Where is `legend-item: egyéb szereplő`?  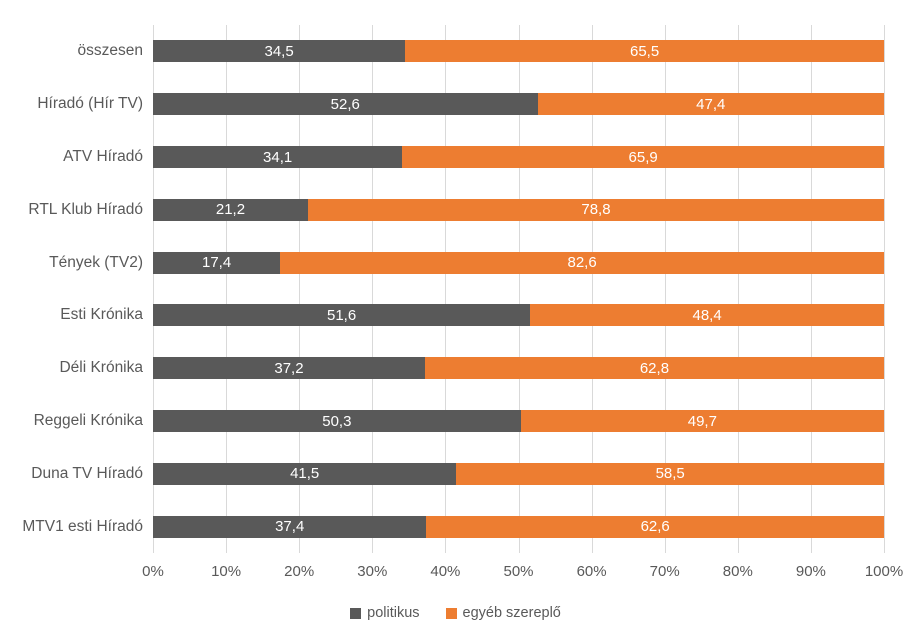
legend-item: egyéb szereplő is located at coordinates (503, 613).